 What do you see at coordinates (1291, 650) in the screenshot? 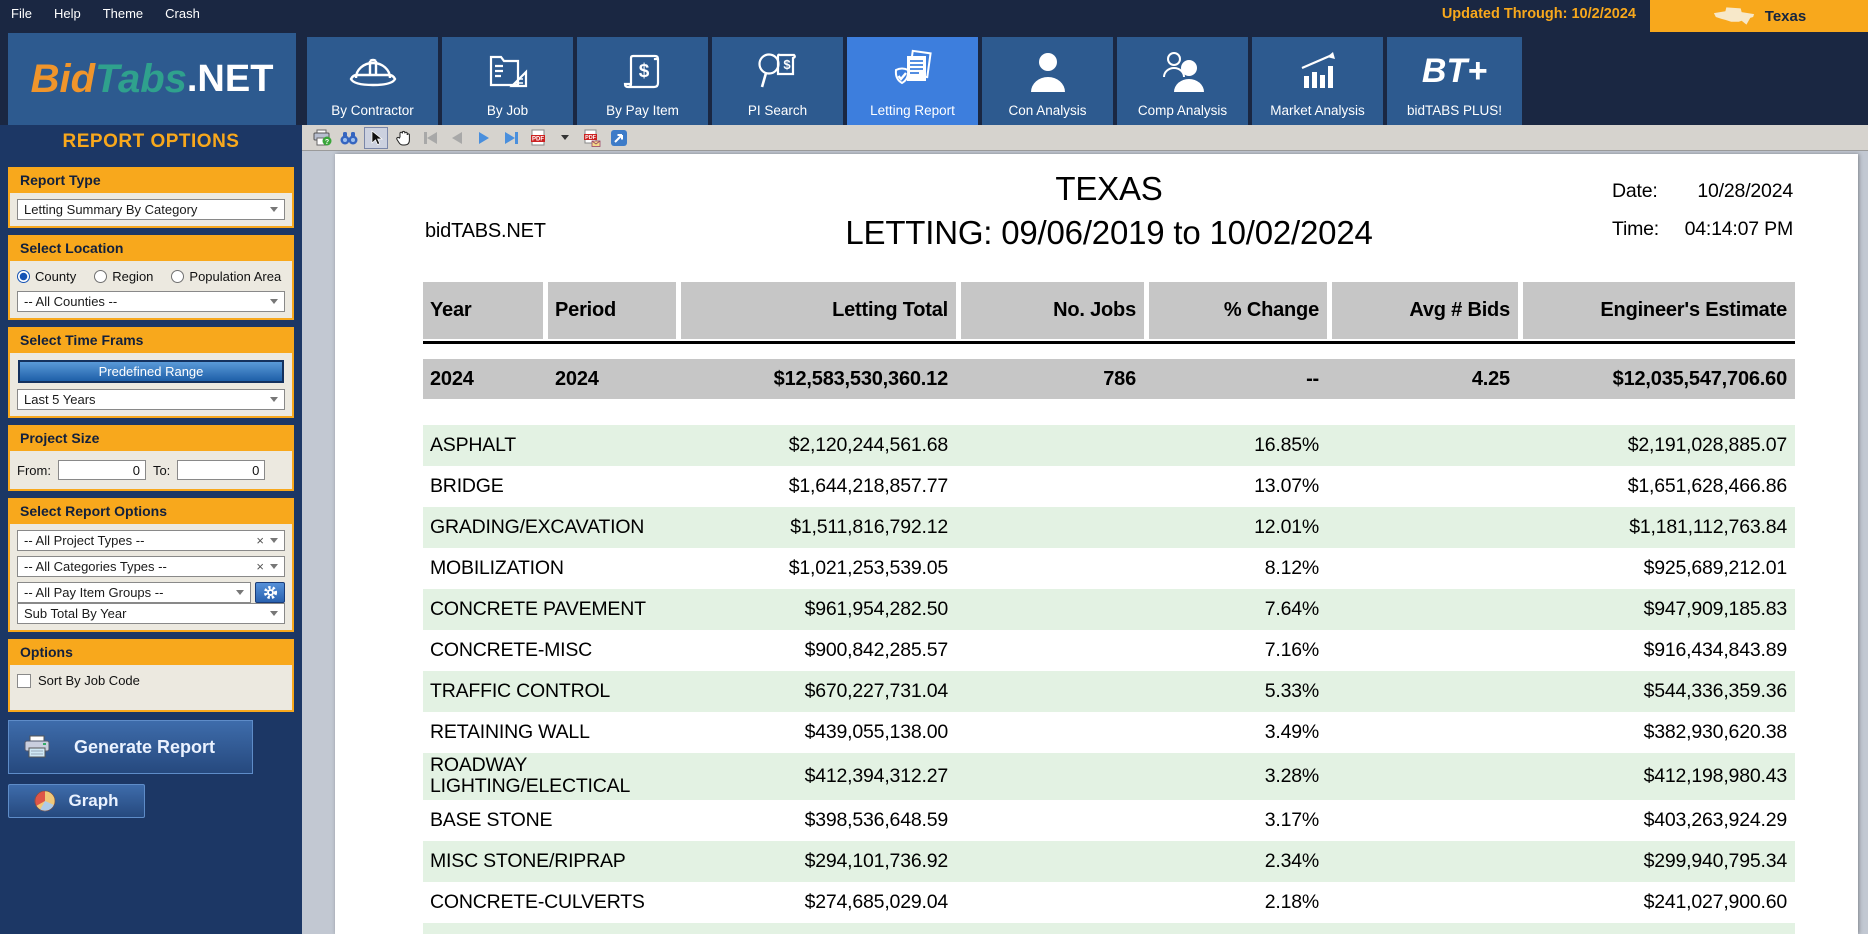
I see `pct-change-cell: 7.16%` at bounding box center [1291, 650].